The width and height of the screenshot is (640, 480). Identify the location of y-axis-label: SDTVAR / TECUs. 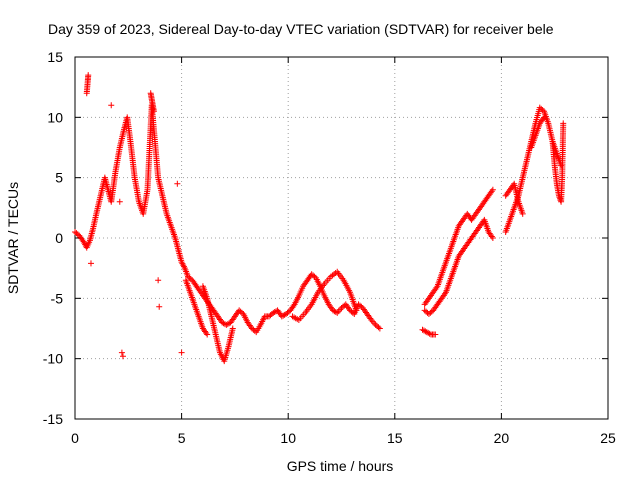
(13, 238).